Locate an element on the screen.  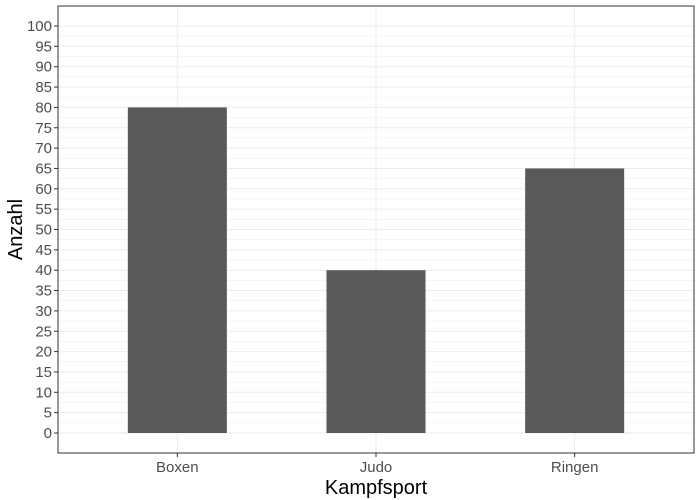
x-axis-title: Kampfsport is located at coordinates (376, 488).